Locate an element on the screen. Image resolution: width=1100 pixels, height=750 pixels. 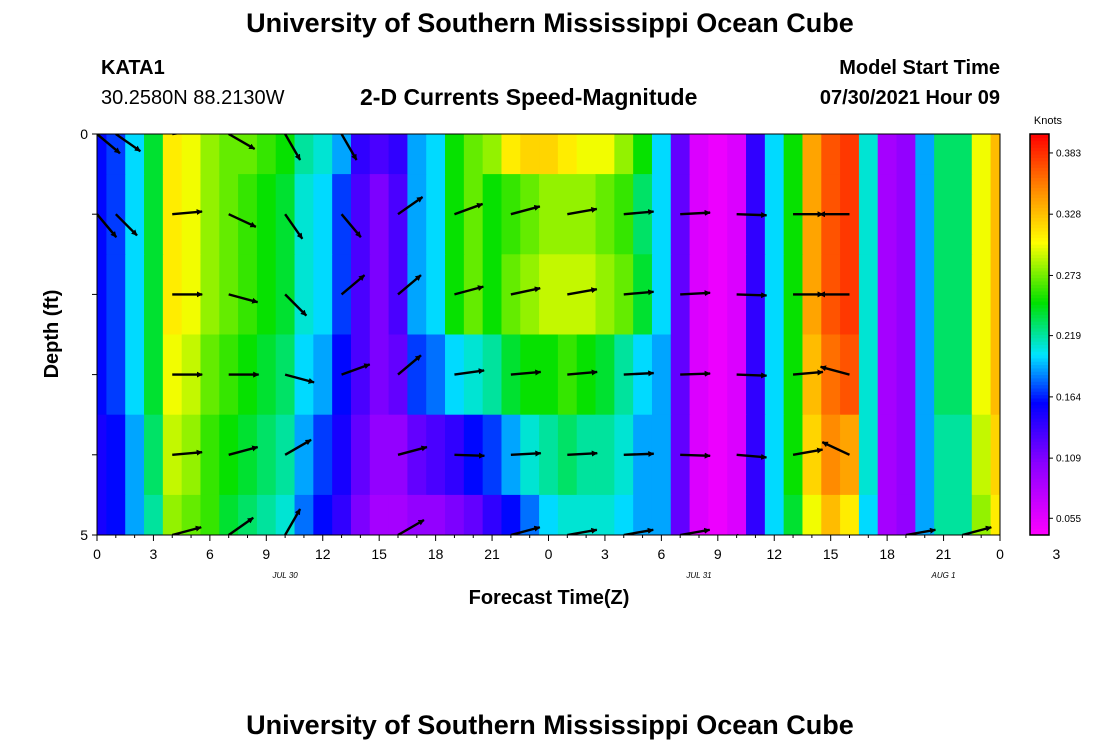
colorbar-tick-label: 0.109 is located at coordinates (1068, 459).